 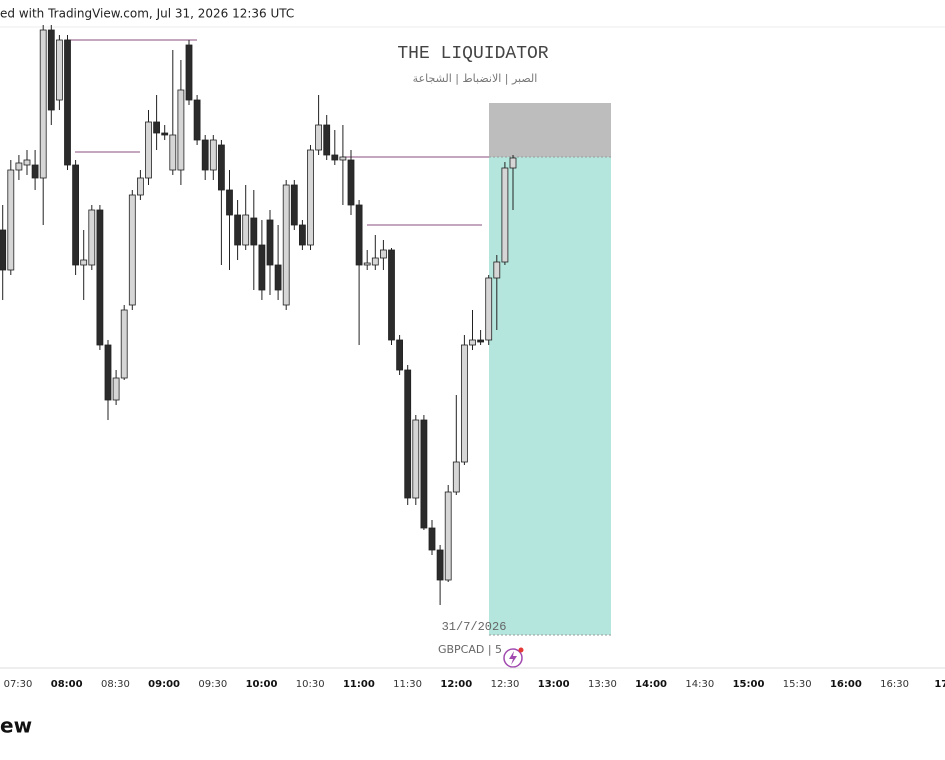 What do you see at coordinates (513, 658) in the screenshot?
I see `alert-bolt` at bounding box center [513, 658].